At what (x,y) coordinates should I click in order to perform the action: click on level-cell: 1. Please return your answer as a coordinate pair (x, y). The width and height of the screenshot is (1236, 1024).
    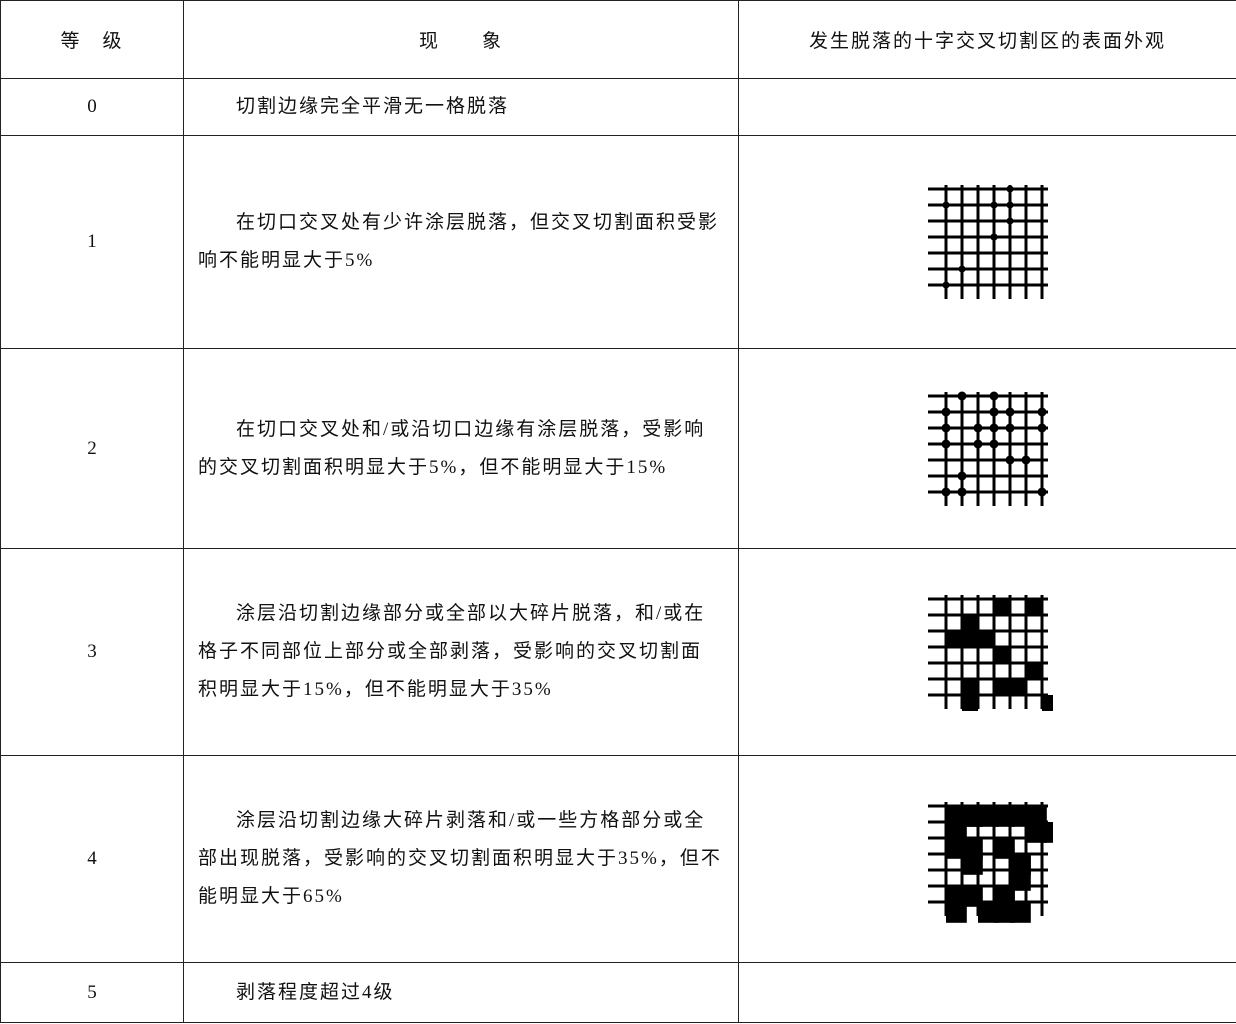
    Looking at the image, I should click on (92, 242).